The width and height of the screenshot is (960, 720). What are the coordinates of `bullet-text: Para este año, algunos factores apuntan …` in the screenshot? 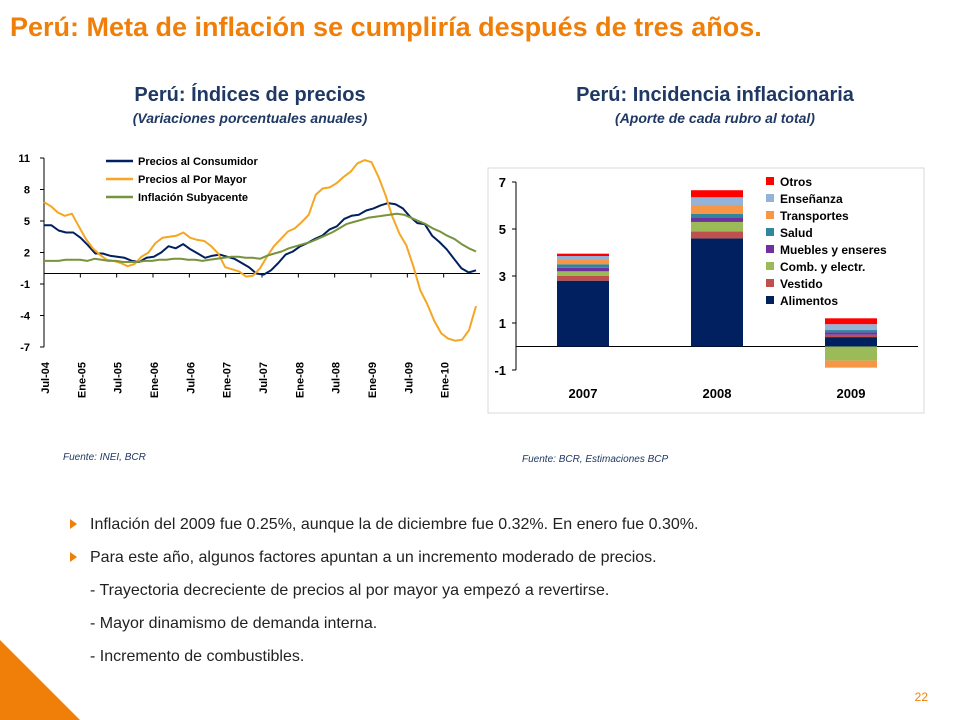 It's located at (373, 557).